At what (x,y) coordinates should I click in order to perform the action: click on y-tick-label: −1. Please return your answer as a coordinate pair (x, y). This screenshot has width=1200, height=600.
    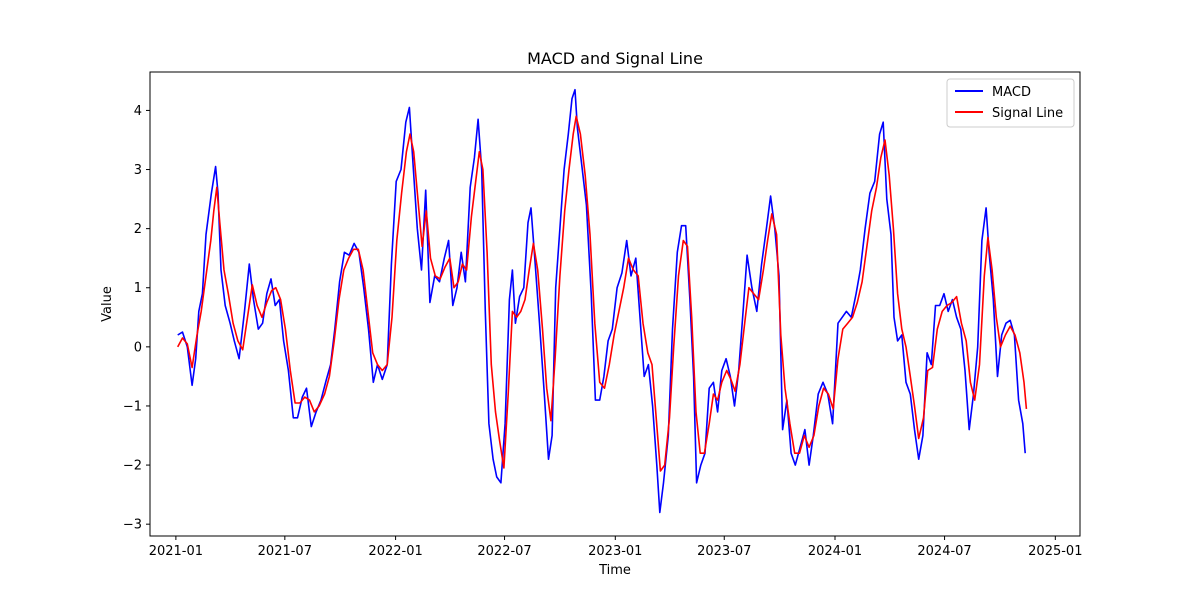
    Looking at the image, I should click on (132, 406).